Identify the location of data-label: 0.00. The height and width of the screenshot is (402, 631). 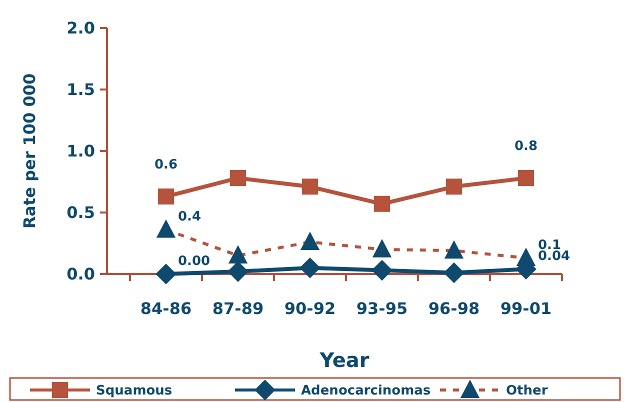
(194, 261).